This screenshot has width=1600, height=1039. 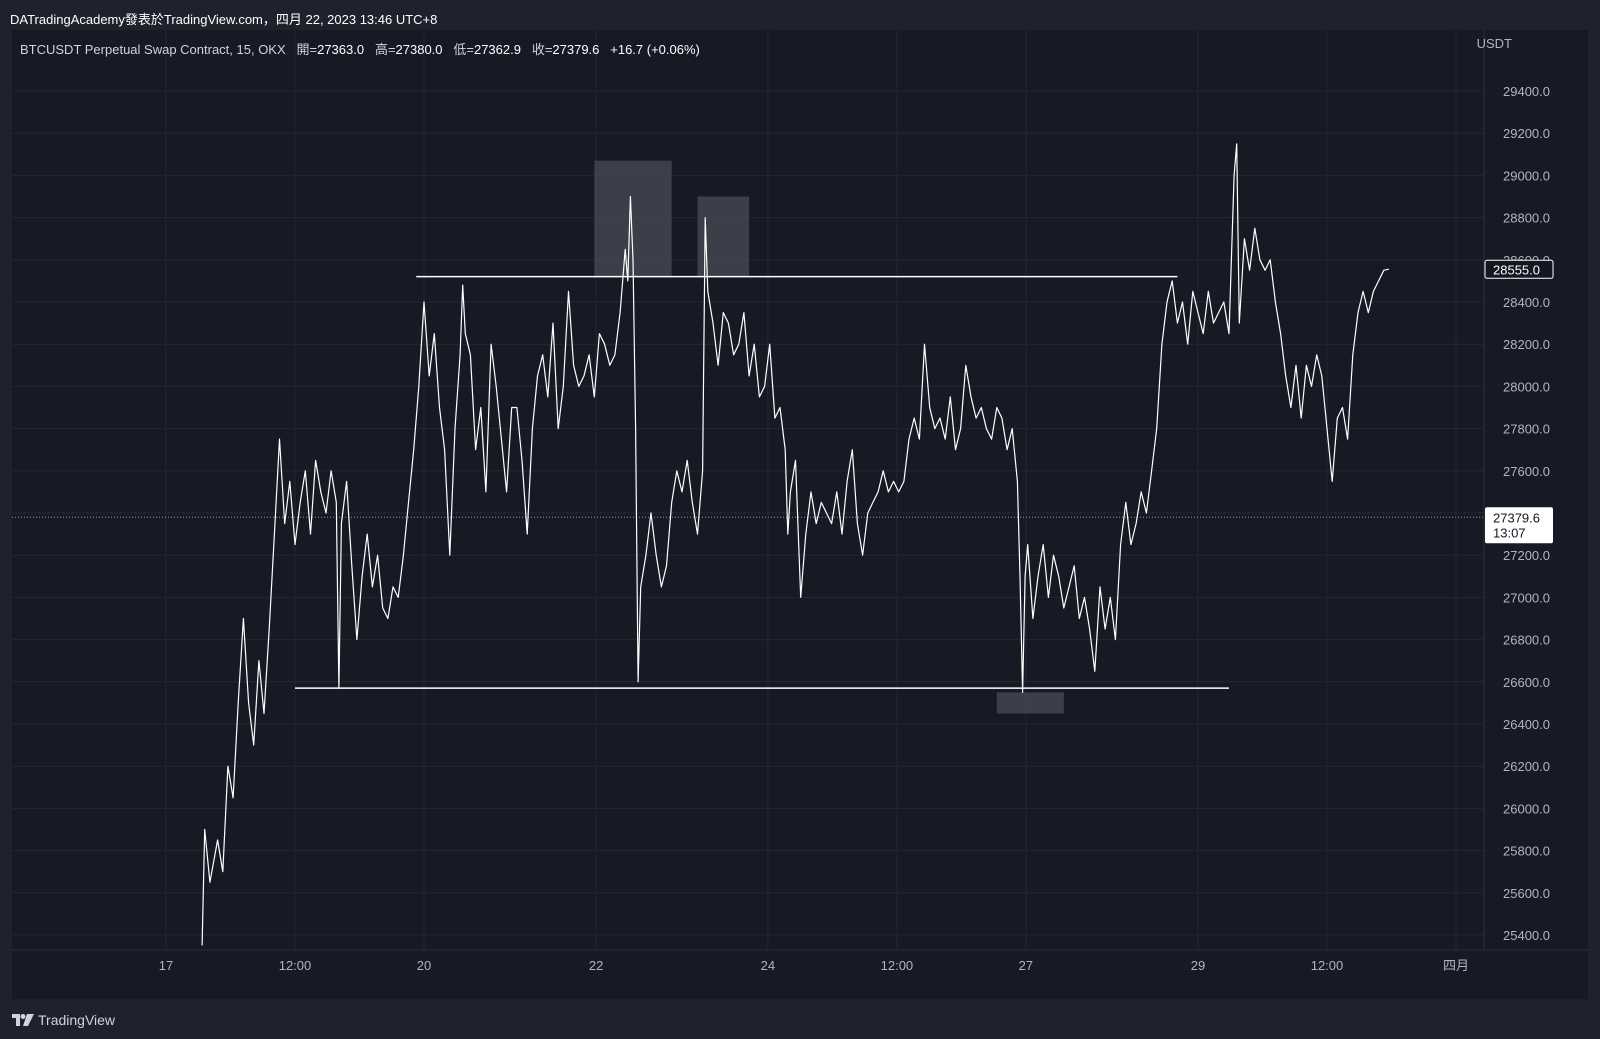 What do you see at coordinates (1526, 302) in the screenshot?
I see `price-tick-label: 28400.0` at bounding box center [1526, 302].